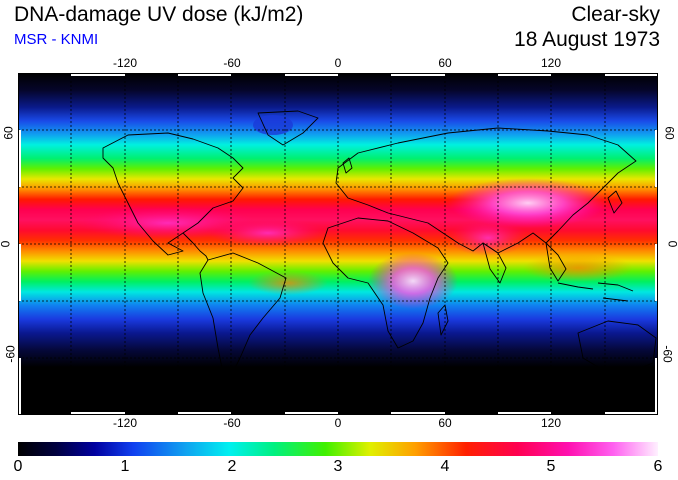 The height and width of the screenshot is (480, 678). I want to click on cool-patch-greenland, so click(273, 125).